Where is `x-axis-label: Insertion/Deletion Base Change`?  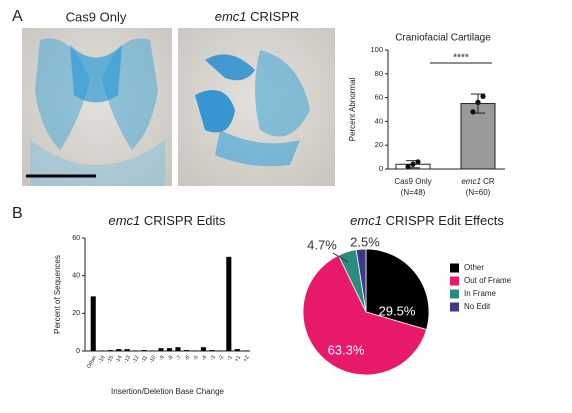
x-axis-label: Insertion/Deletion Base Change is located at coordinates (168, 391).